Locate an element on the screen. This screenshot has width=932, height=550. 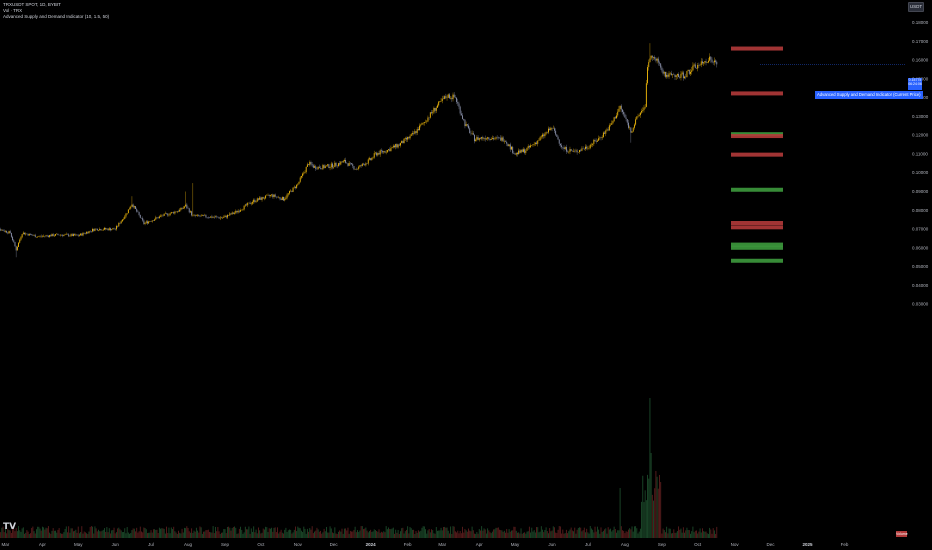
time-tick-label: May is located at coordinates (78, 544).